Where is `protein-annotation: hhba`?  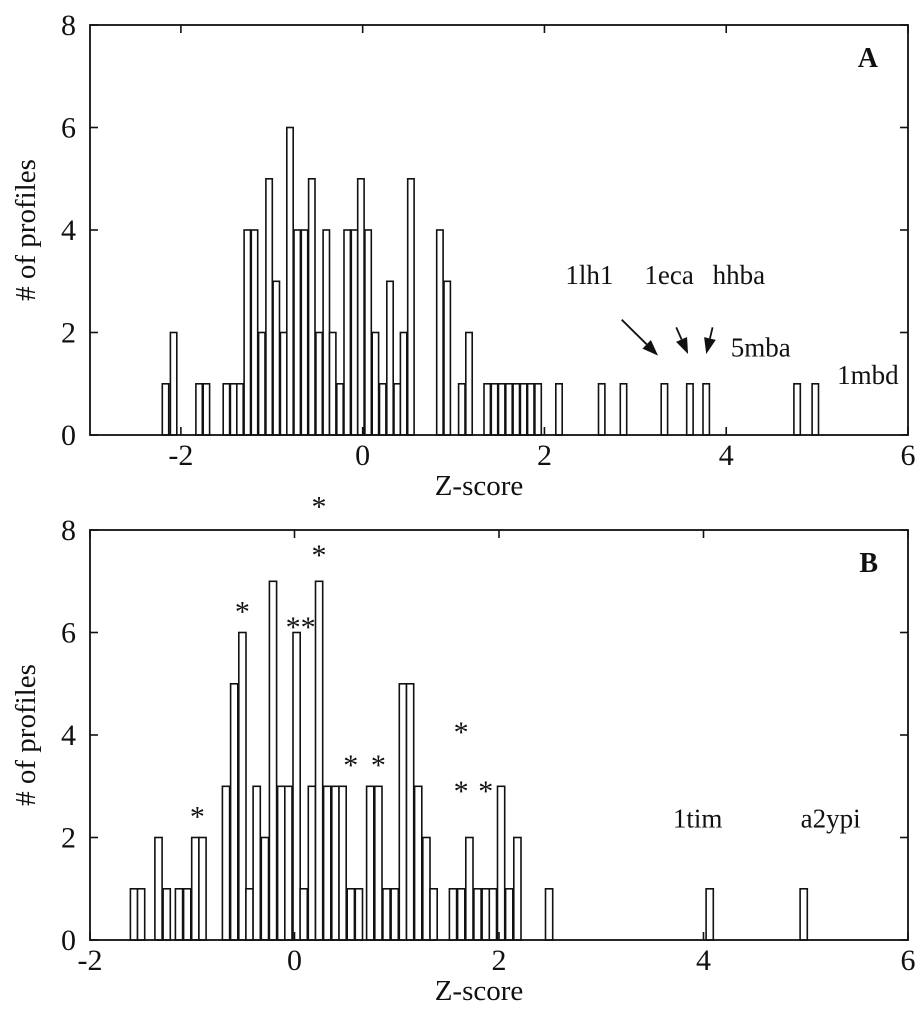 protein-annotation: hhba is located at coordinates (739, 275).